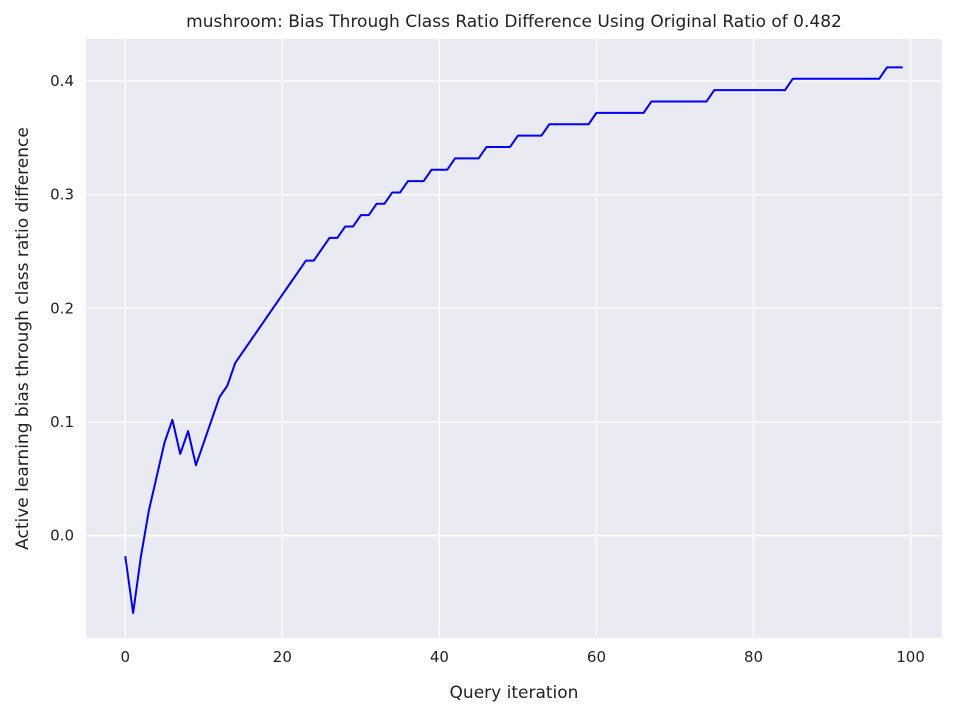 This screenshot has width=954, height=716. What do you see at coordinates (62, 81) in the screenshot?
I see `y-tick-label: 0.4` at bounding box center [62, 81].